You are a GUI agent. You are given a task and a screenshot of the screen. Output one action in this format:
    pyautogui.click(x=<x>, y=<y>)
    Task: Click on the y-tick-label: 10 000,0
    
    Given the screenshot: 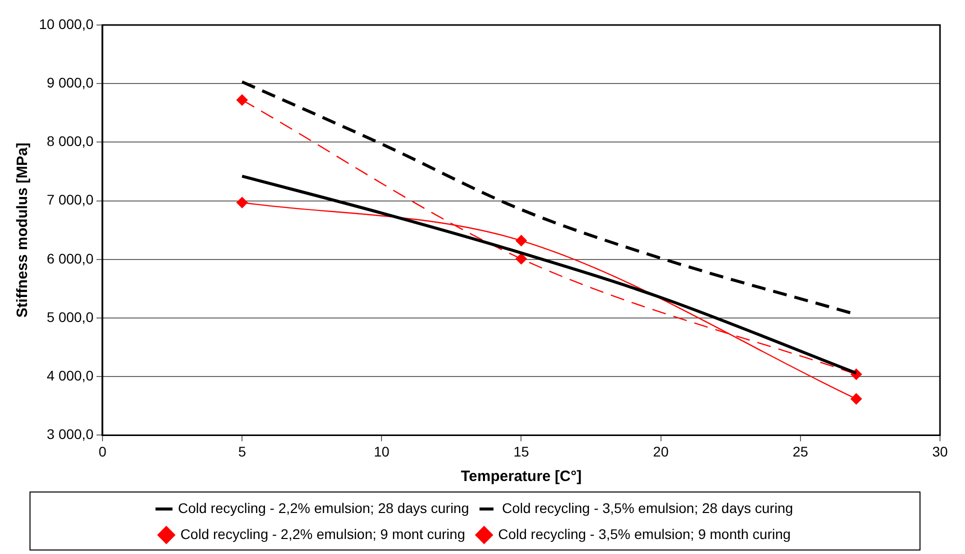 What is the action you would take?
    pyautogui.click(x=66, y=24)
    